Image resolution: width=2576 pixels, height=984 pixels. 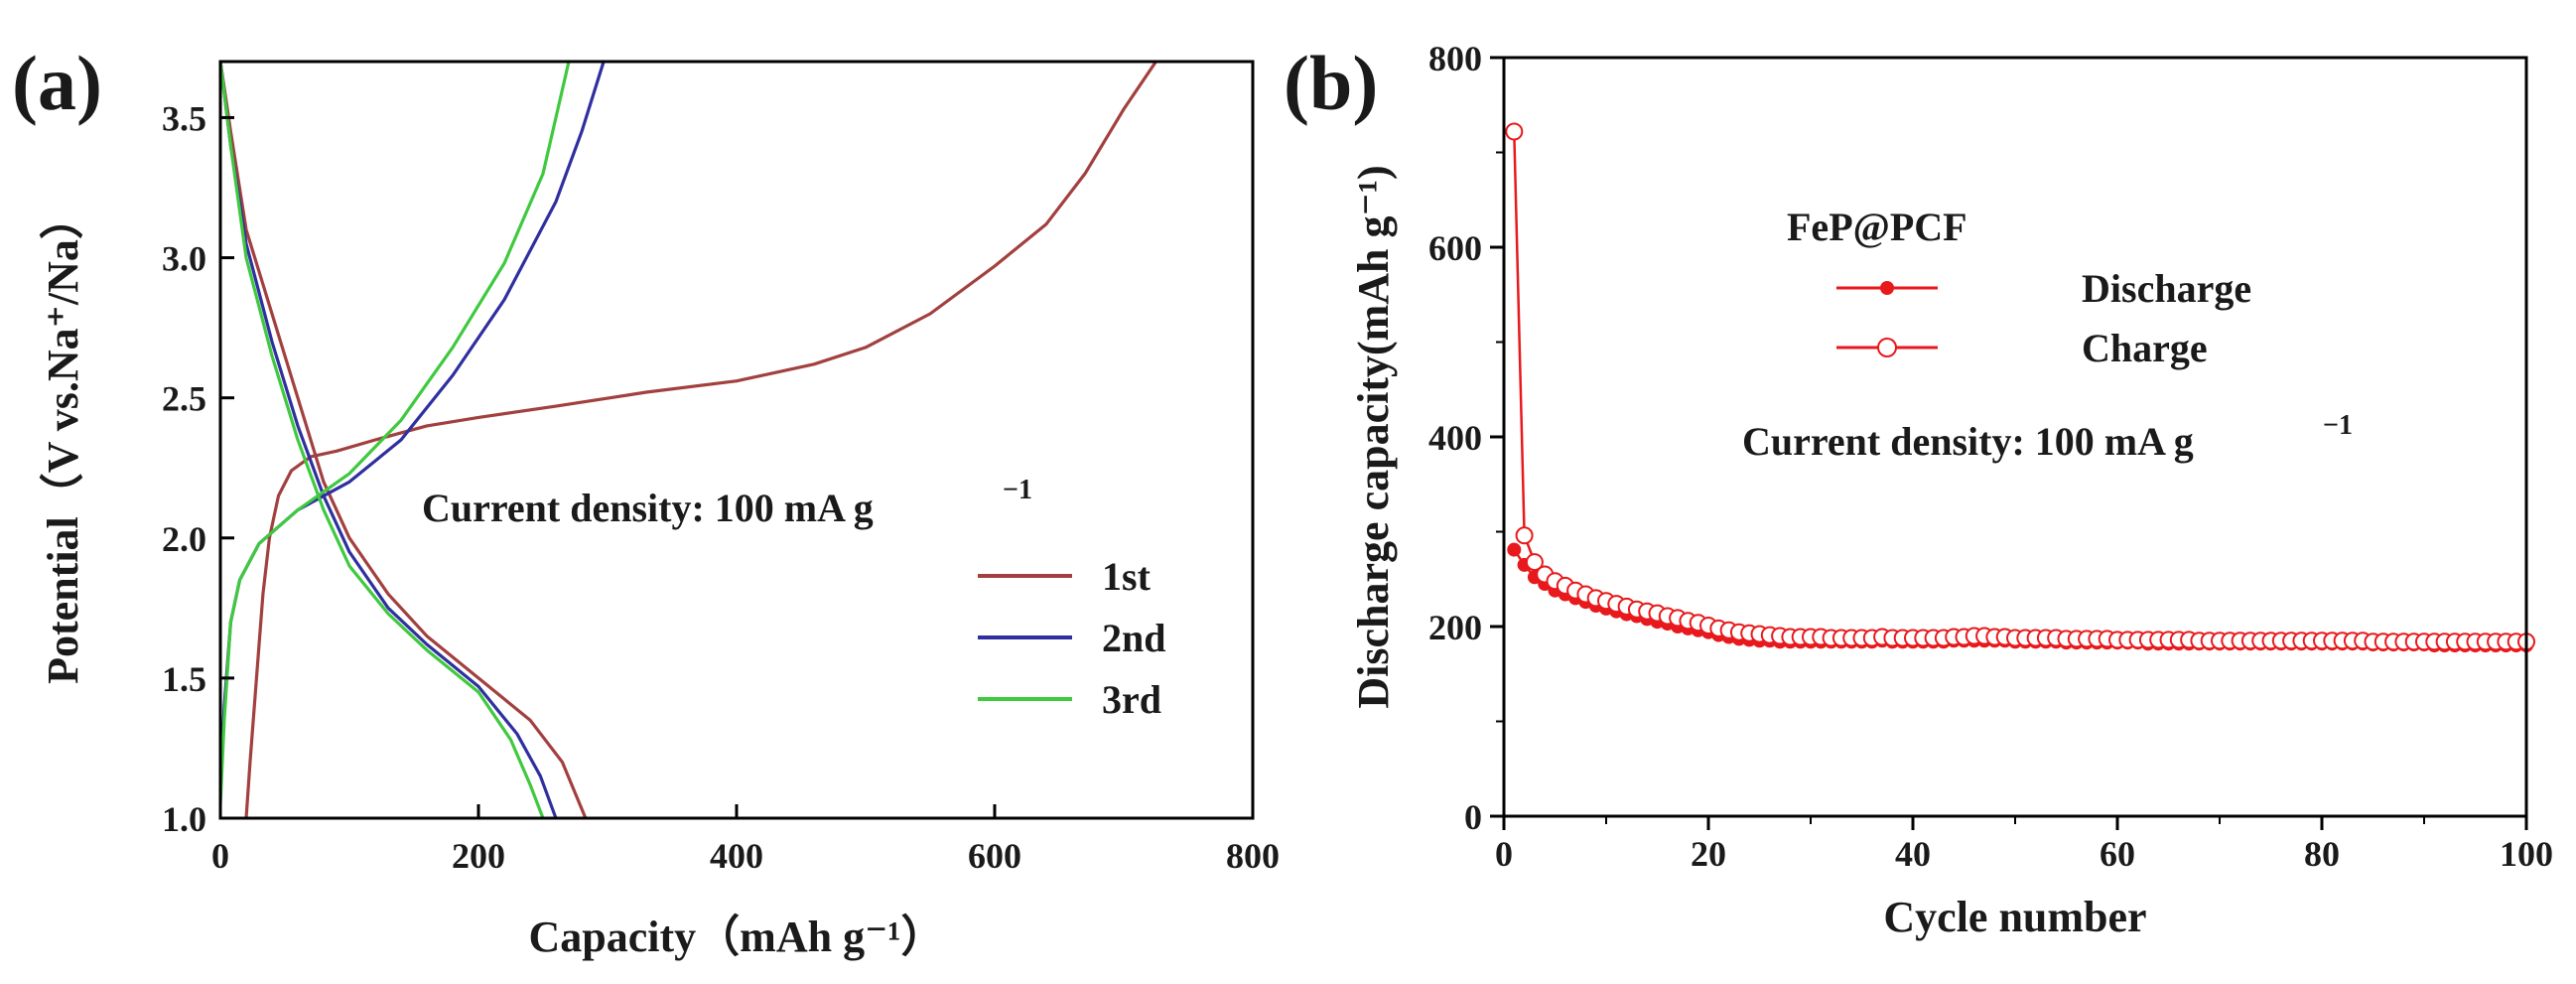 What do you see at coordinates (1017, 490) in the screenshot?
I see `panel-a-current-density-exponent: −1` at bounding box center [1017, 490].